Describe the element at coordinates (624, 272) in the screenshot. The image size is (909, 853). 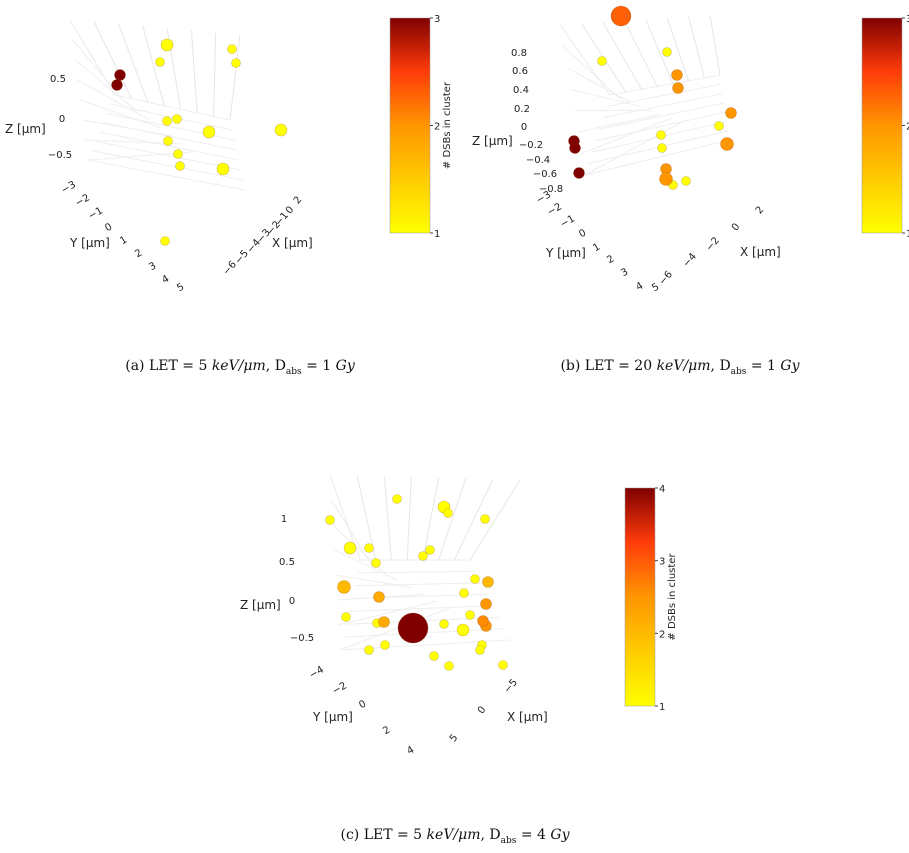
I see `p1-y-tick: 3` at that location.